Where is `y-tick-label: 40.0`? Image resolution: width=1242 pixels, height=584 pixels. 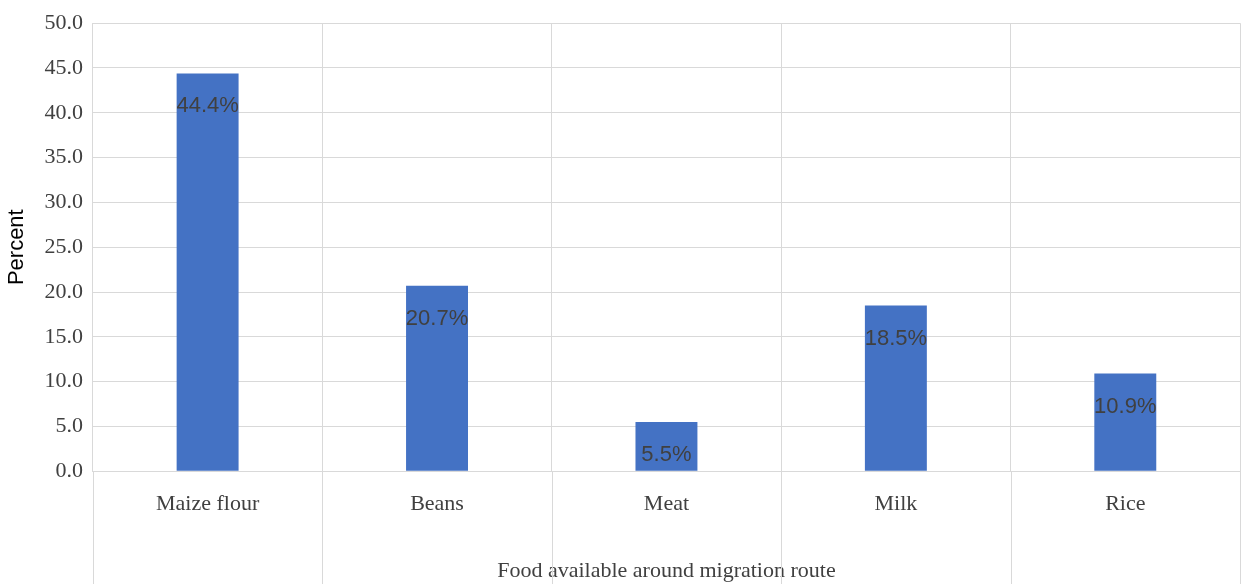
y-tick-label: 40.0 is located at coordinates (63, 111).